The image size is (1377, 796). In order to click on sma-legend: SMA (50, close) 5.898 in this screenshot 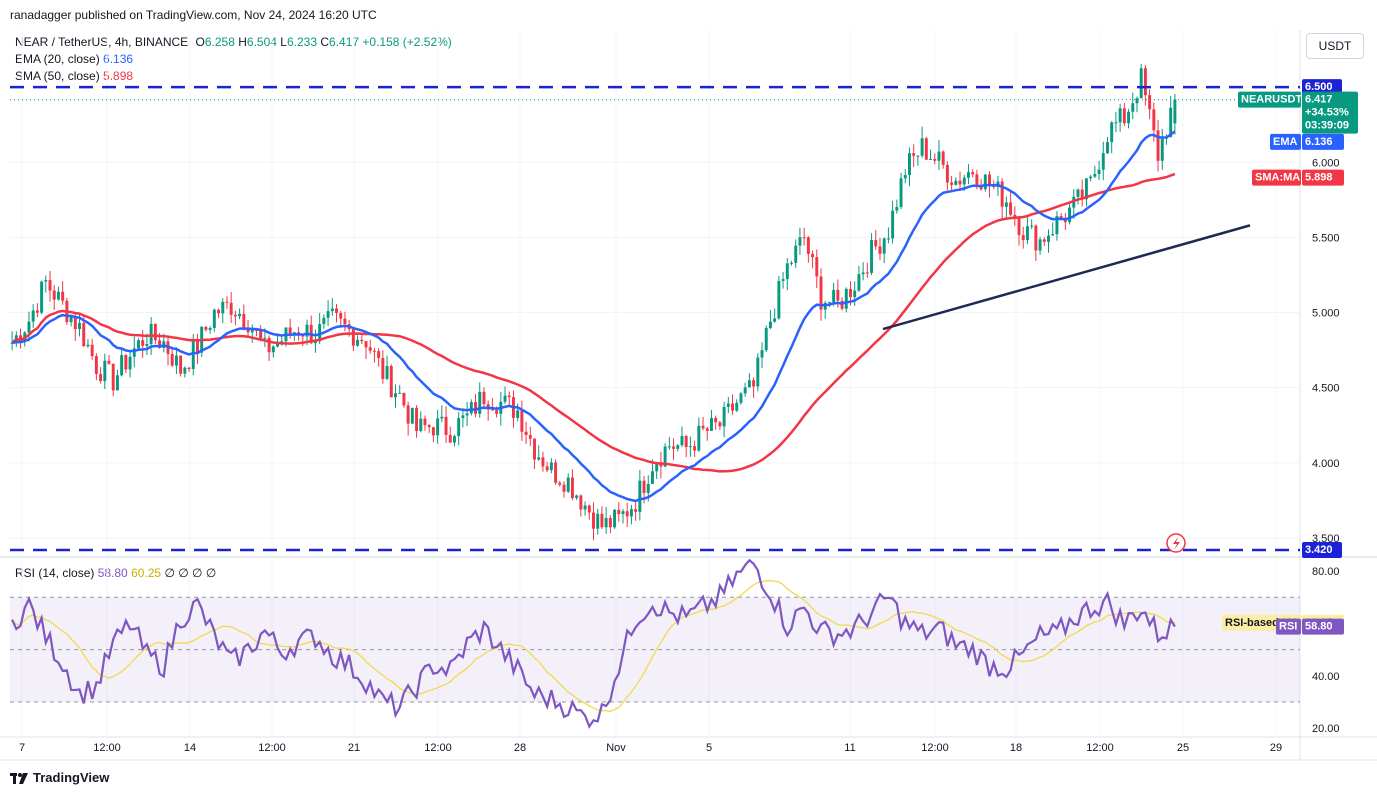, I will do `click(74, 76)`.